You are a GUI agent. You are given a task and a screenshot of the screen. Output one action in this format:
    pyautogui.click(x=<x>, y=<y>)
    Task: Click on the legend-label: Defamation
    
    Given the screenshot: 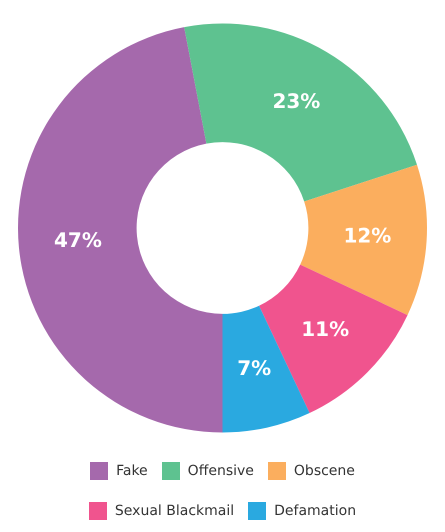 What is the action you would take?
    pyautogui.click(x=315, y=511)
    